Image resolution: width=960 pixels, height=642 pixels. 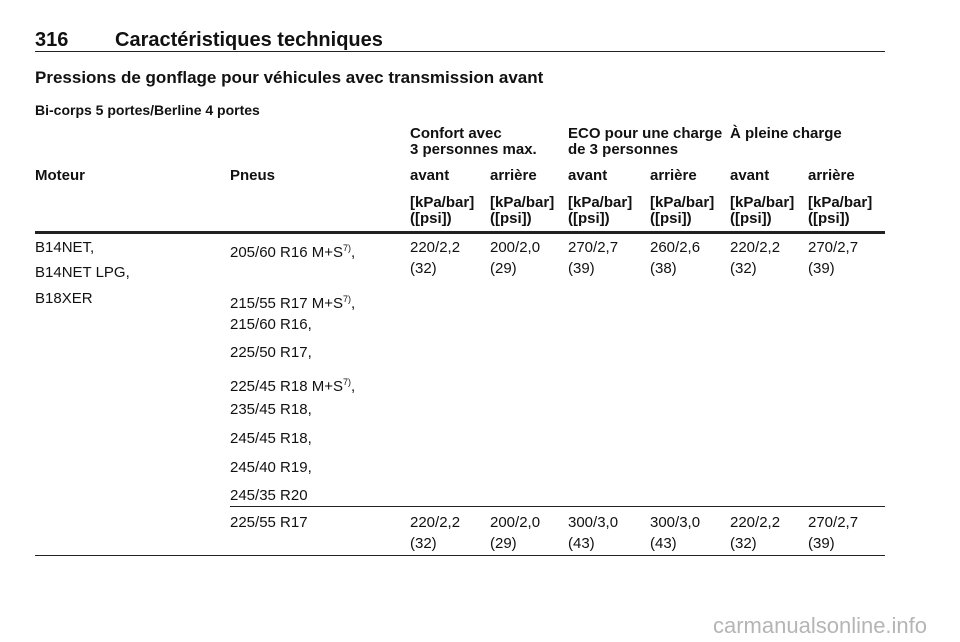 I want to click on tire: 245/45 R18,, so click(x=271, y=438).